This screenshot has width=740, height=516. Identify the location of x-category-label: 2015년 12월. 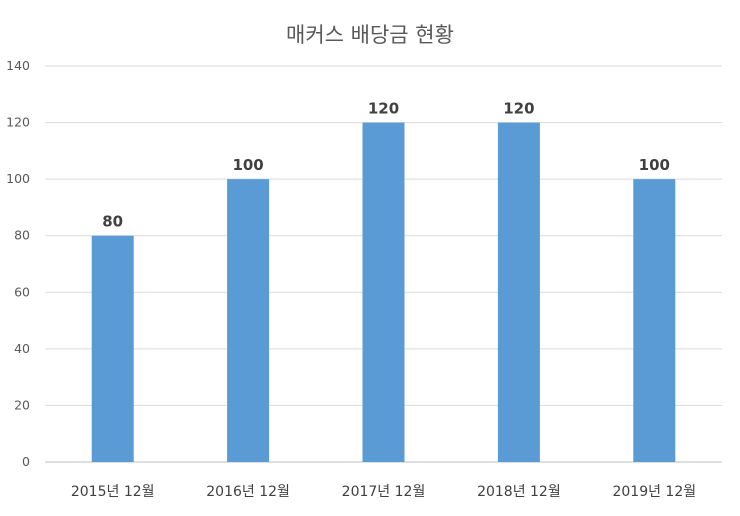
(113, 492).